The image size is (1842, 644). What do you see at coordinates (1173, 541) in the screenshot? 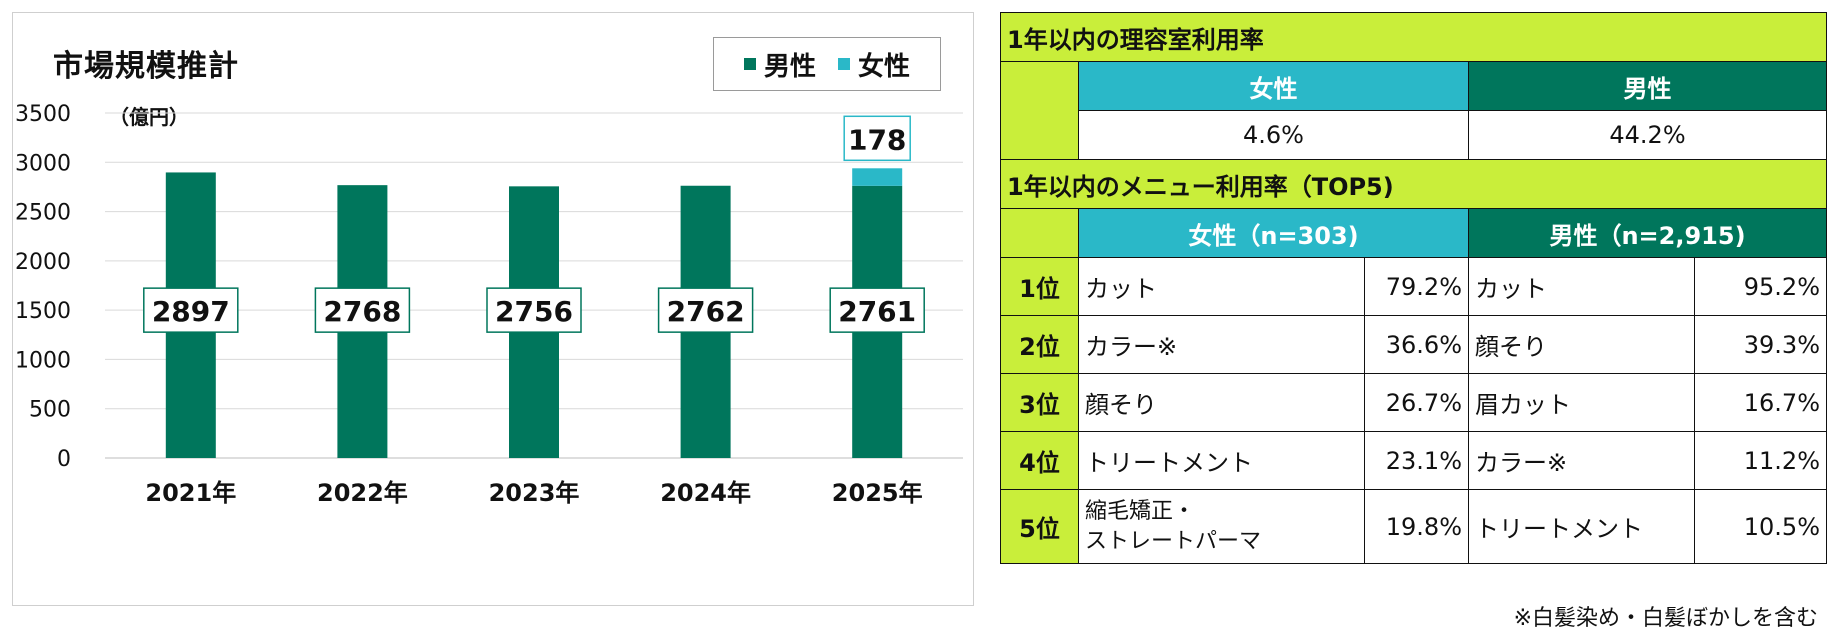
I see `female-item-line2: ストレートパーマ` at bounding box center [1173, 541].